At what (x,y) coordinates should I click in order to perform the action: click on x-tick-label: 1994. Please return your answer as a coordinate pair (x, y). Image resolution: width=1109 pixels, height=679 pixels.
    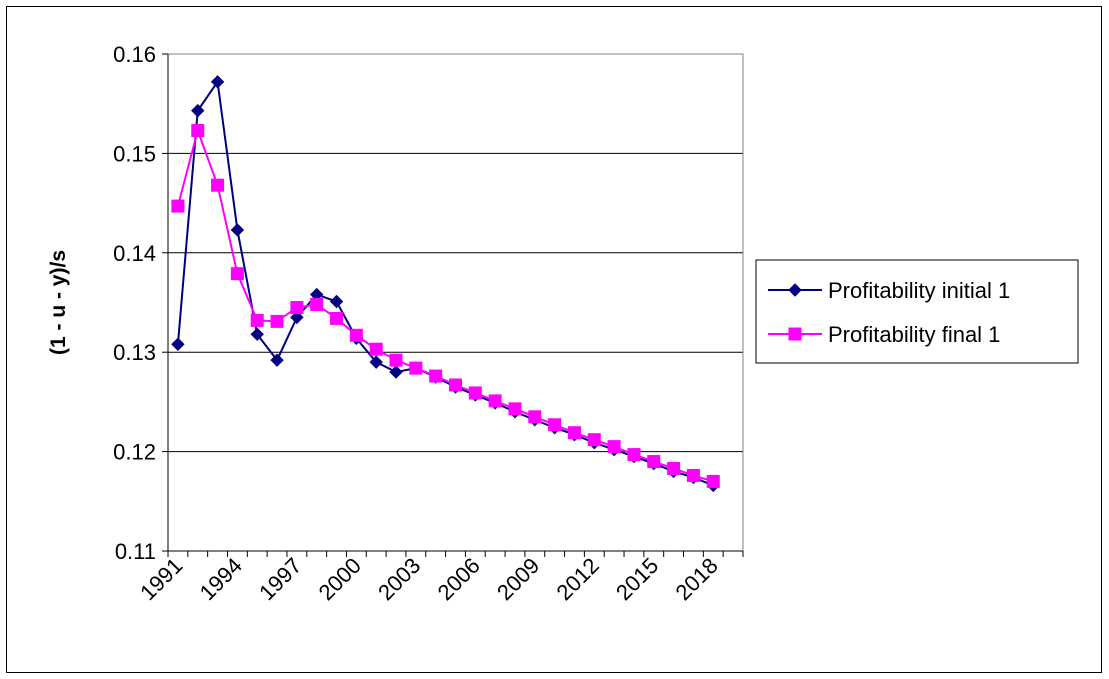
    Looking at the image, I should click on (221, 579).